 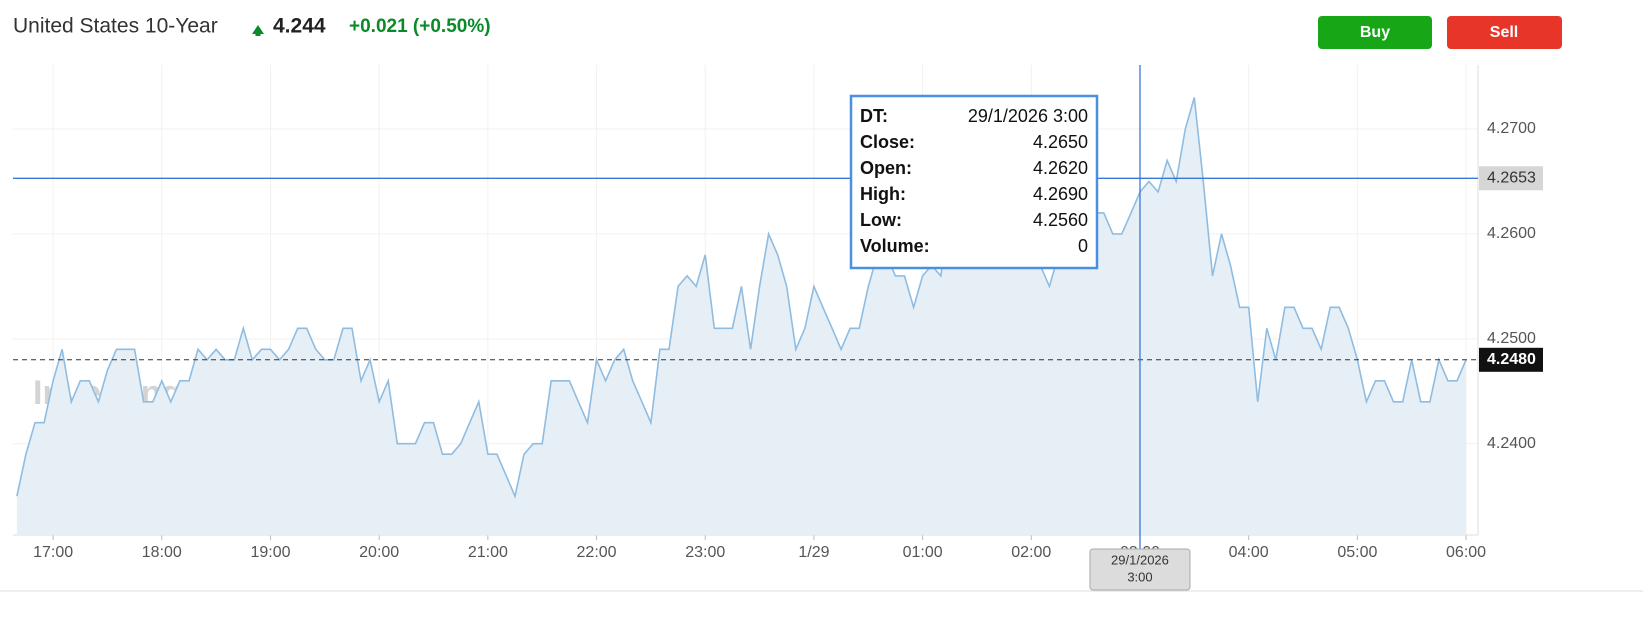 I want to click on tooltip-value: 4.2620, so click(x=1060, y=168).